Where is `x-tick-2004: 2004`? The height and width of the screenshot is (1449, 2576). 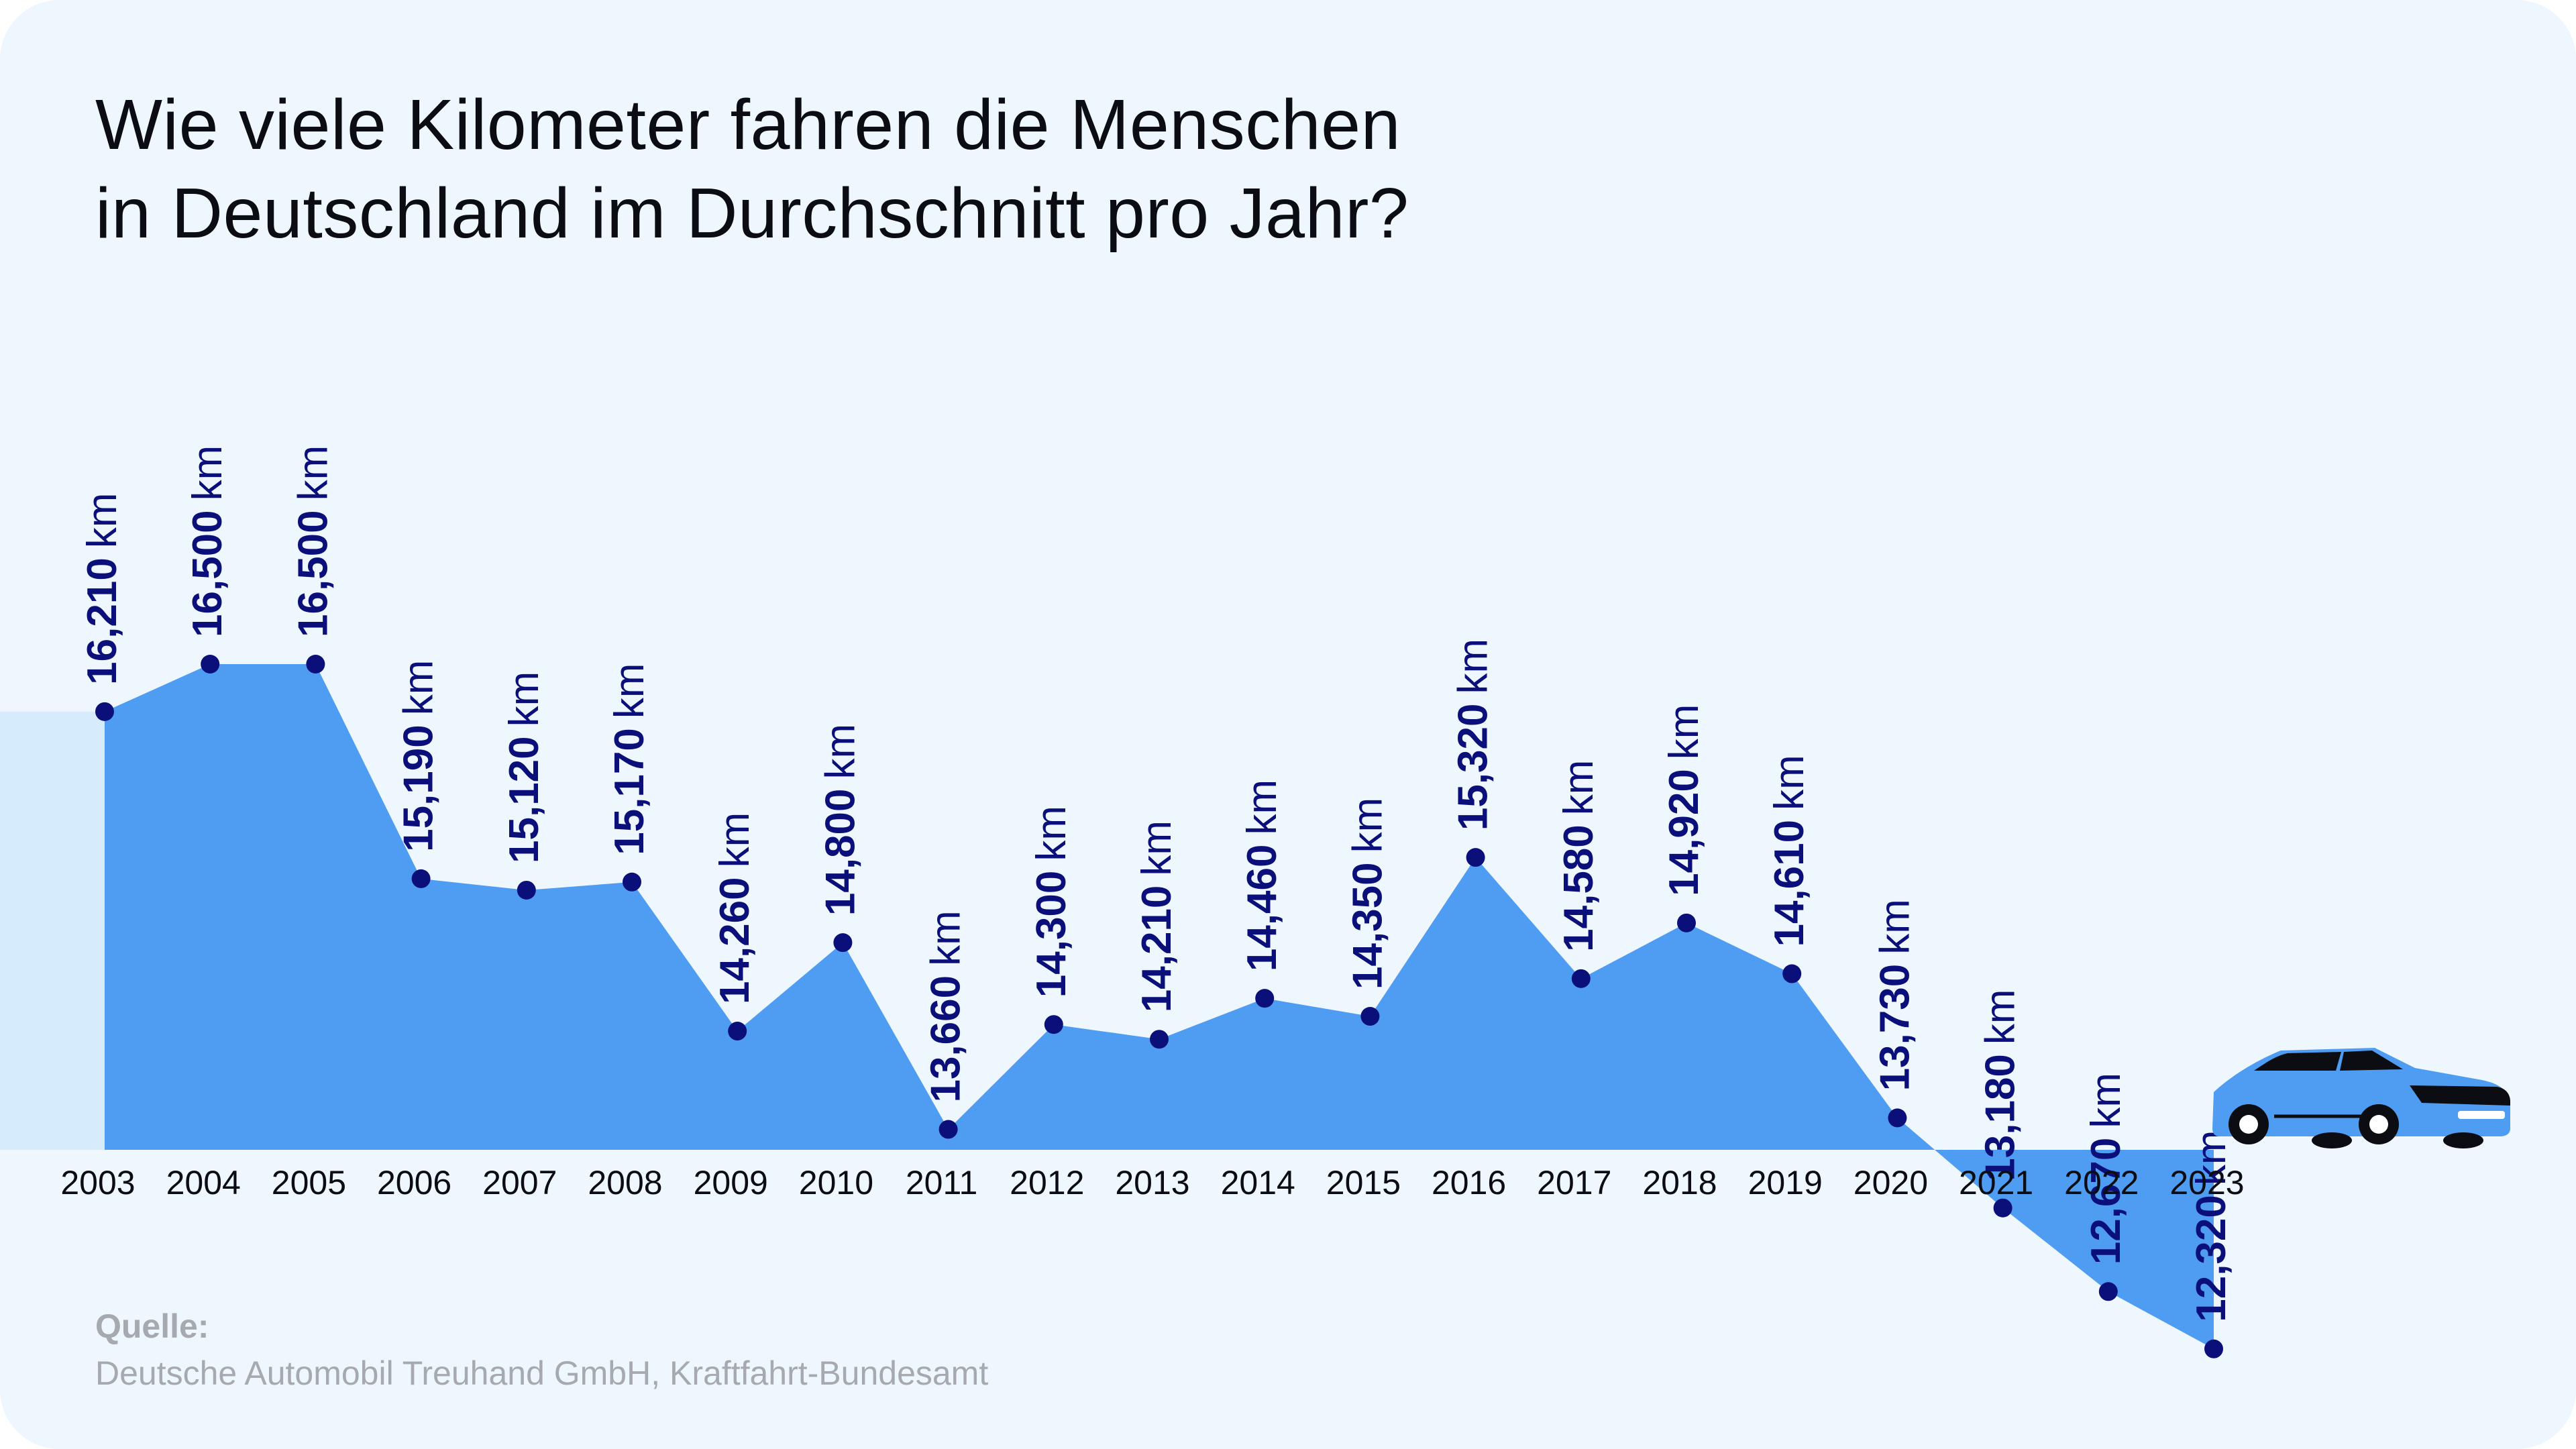
x-tick-2004: 2004 is located at coordinates (203, 1182).